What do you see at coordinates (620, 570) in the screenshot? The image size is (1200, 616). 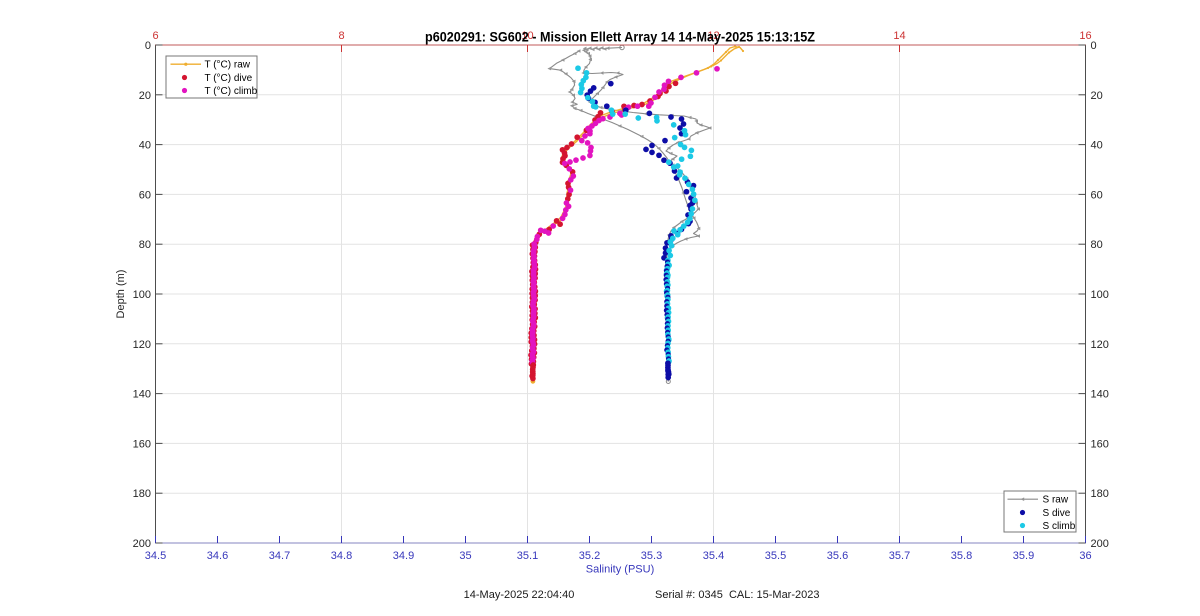 I see `svg-text: Salinity (PSU)` at bounding box center [620, 570].